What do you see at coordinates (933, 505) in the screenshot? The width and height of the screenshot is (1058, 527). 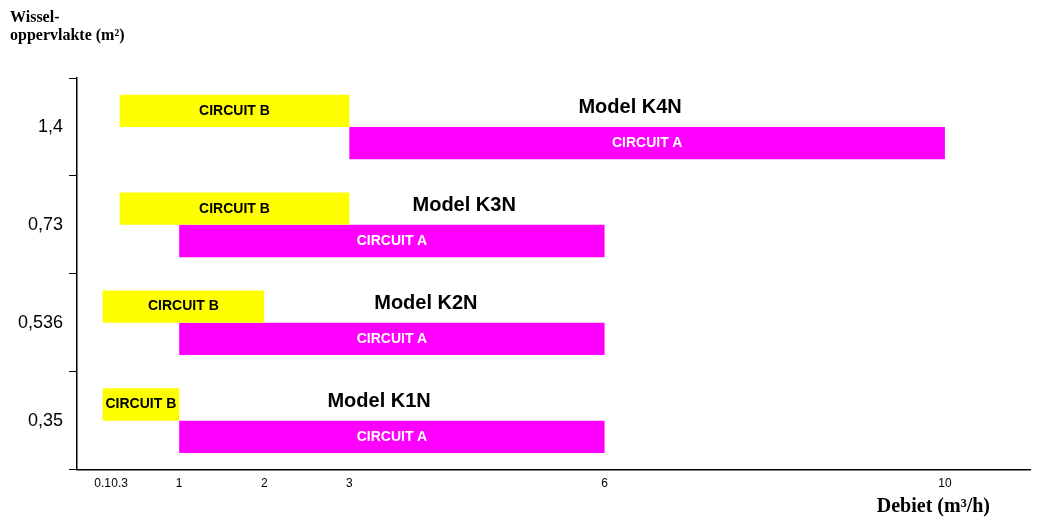 I see `x-axis-title: Debiet (m³/h)` at bounding box center [933, 505].